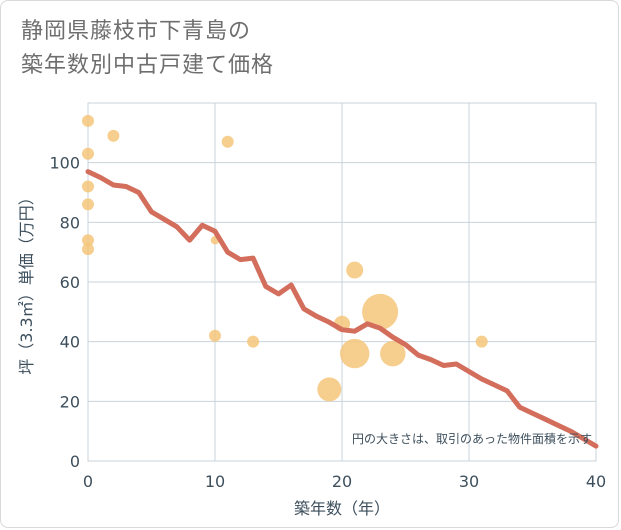 The width and height of the screenshot is (621, 530). What do you see at coordinates (64, 163) in the screenshot?
I see `y-tick-label: 100` at bounding box center [64, 163].